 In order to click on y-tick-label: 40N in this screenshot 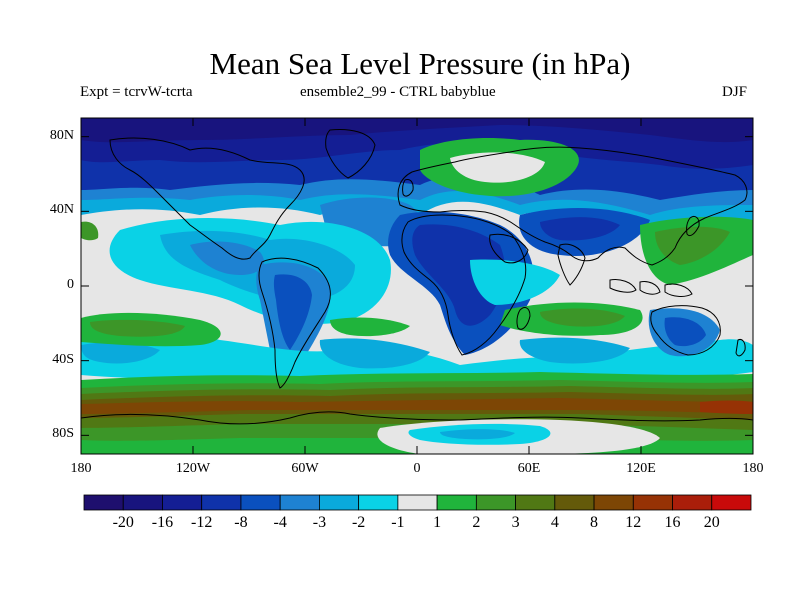, I will do `click(61, 210)`.